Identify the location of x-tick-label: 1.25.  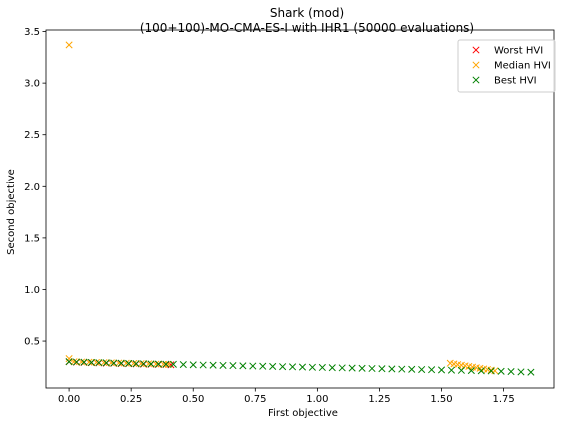
(379, 399).